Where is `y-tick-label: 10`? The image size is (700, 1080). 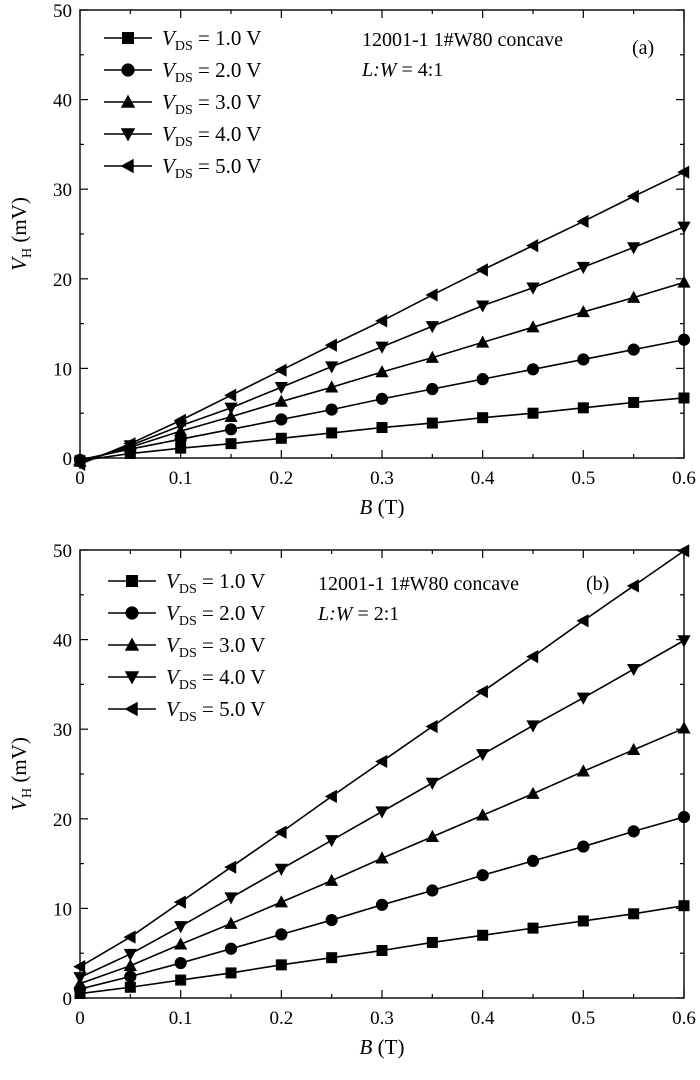 y-tick-label: 10 is located at coordinates (62, 369).